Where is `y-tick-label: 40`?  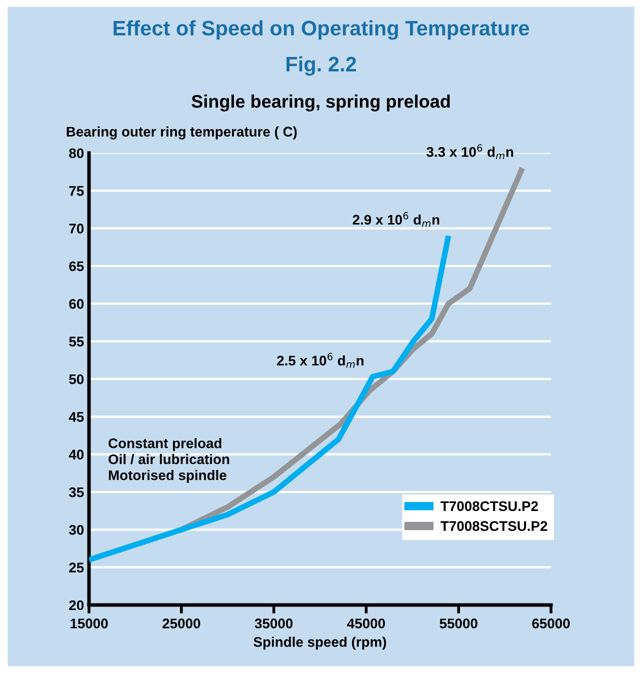
y-tick-label: 40 is located at coordinates (76, 455).